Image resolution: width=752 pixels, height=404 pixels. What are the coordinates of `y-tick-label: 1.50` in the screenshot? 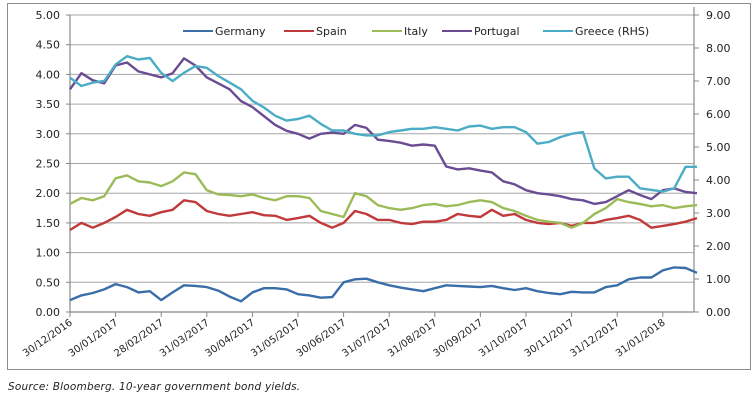 It's located at (48, 223).